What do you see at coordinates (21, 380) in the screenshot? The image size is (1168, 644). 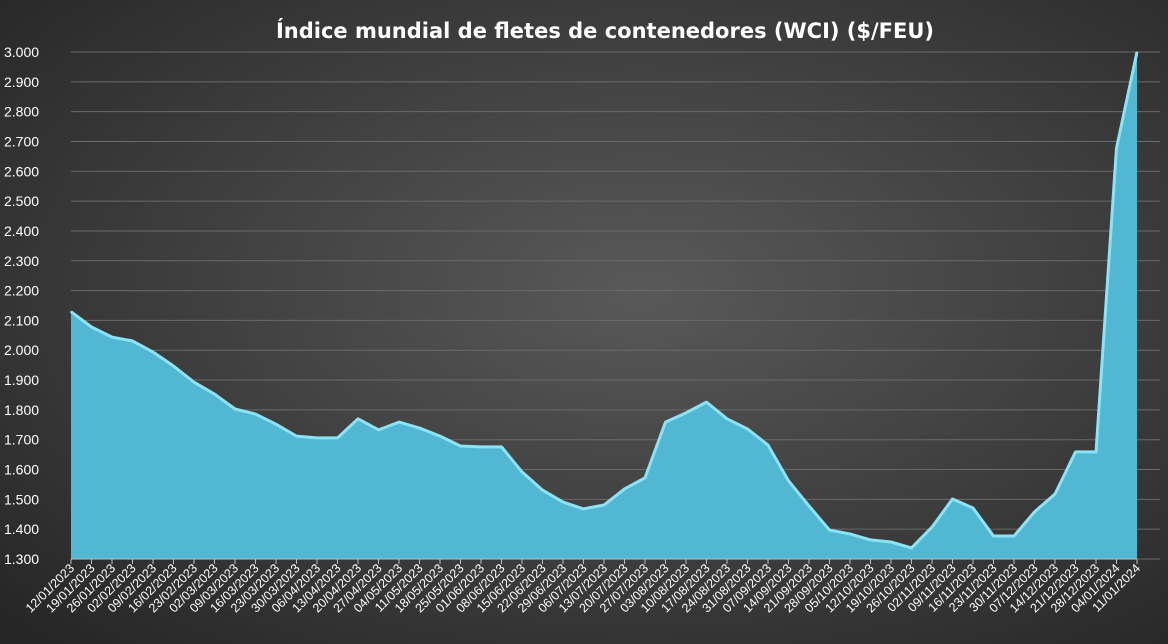 I see `y-tick-label: 1.900` at bounding box center [21, 380].